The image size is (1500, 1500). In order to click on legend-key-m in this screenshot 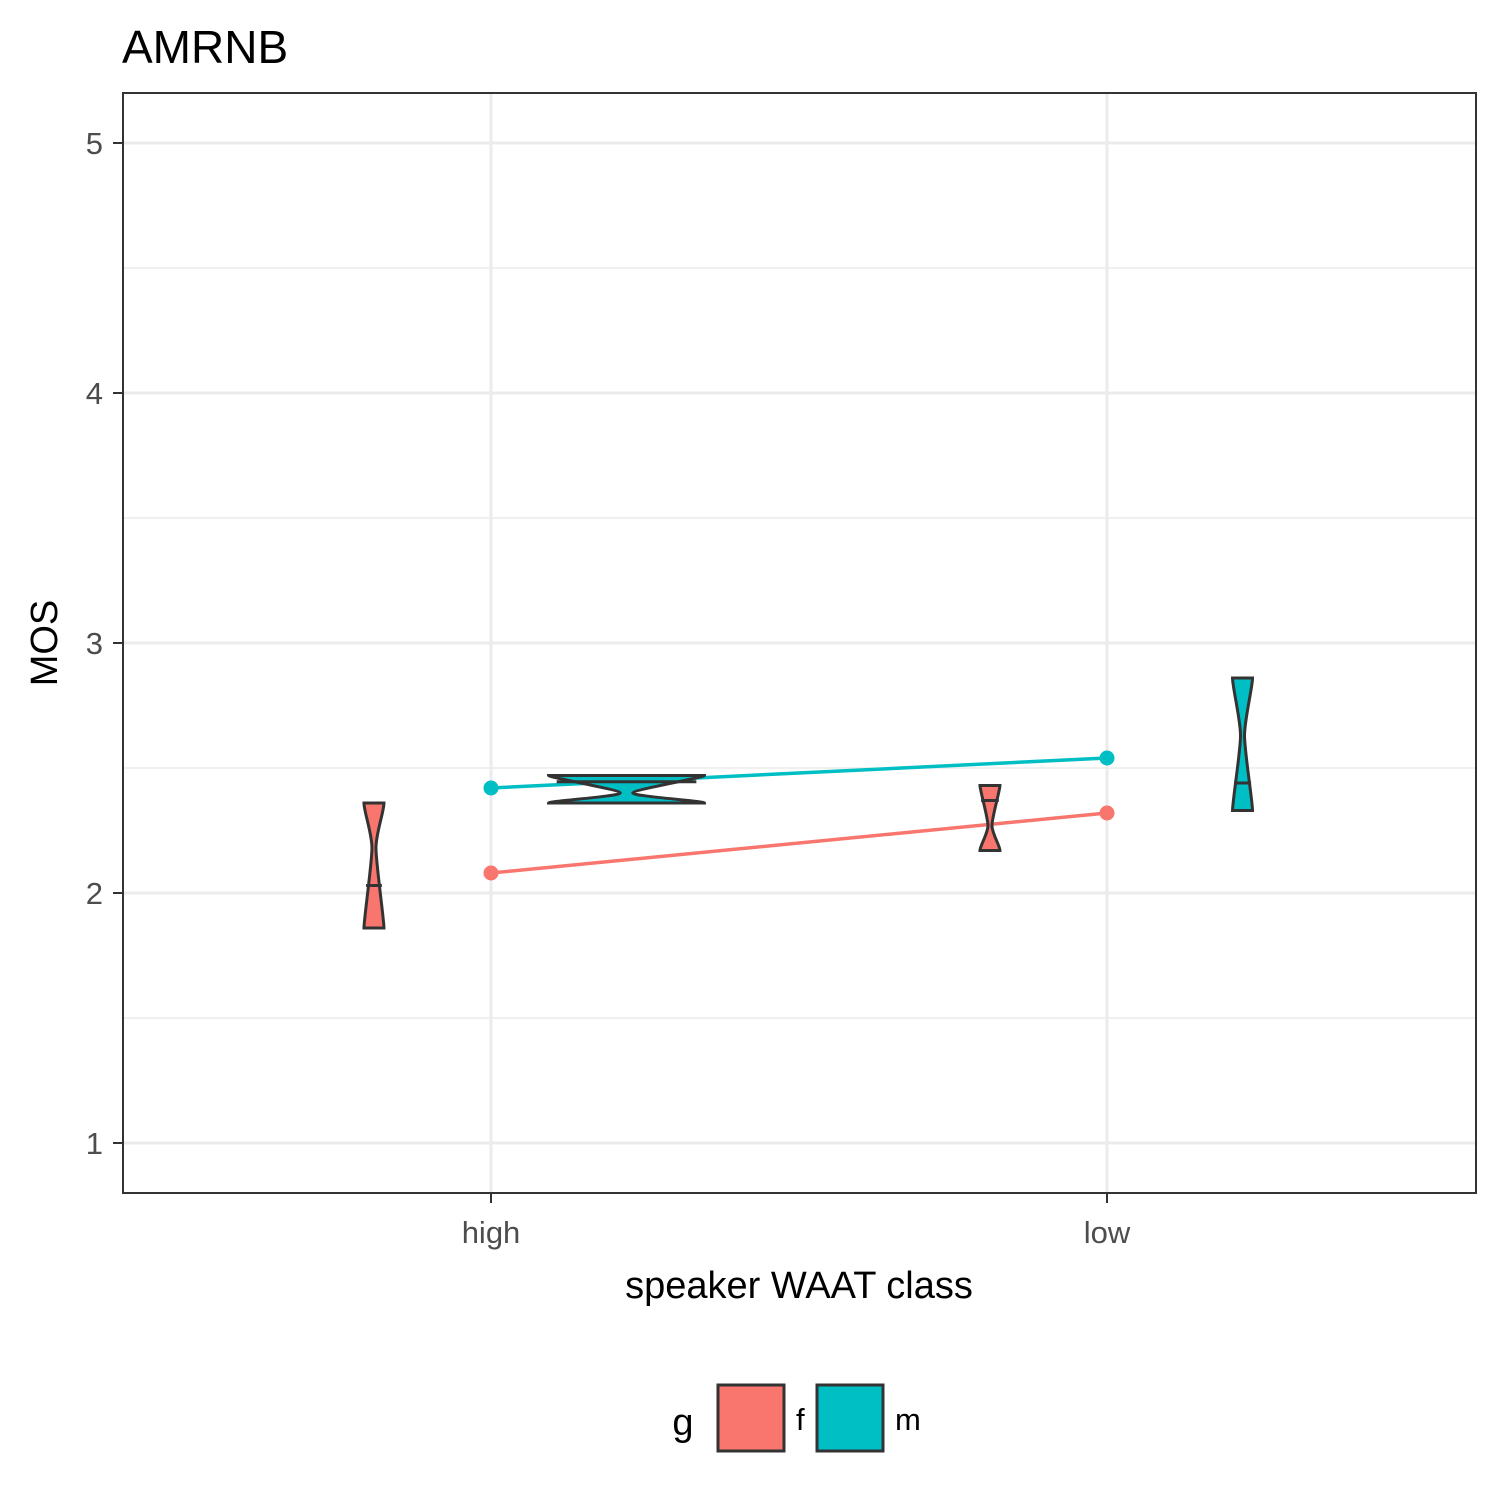, I will do `click(850, 1418)`.